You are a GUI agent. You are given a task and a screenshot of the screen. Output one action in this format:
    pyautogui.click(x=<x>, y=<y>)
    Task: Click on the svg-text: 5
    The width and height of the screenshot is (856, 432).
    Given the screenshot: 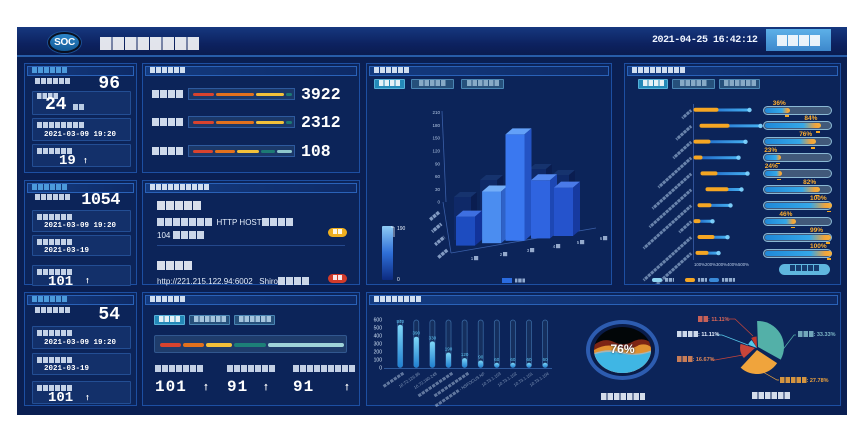 What is the action you would take?
    pyautogui.click(x=578, y=242)
    